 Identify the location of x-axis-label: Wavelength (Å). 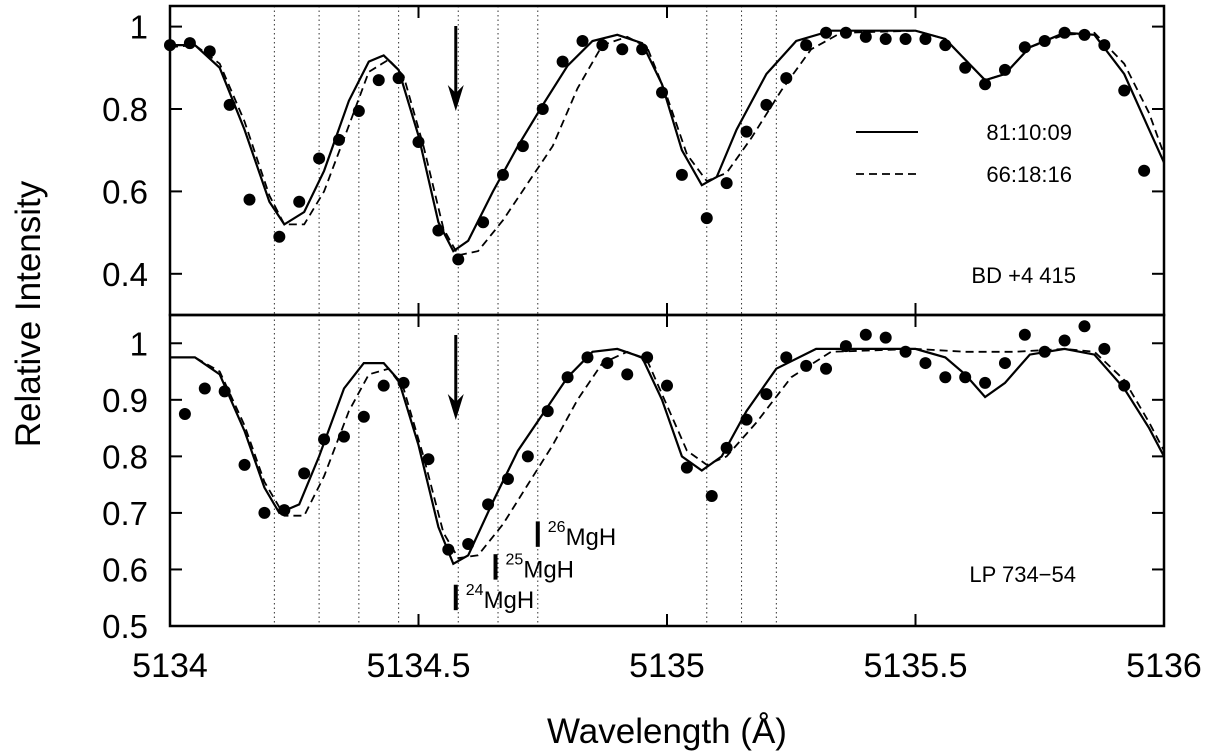
(667, 731).